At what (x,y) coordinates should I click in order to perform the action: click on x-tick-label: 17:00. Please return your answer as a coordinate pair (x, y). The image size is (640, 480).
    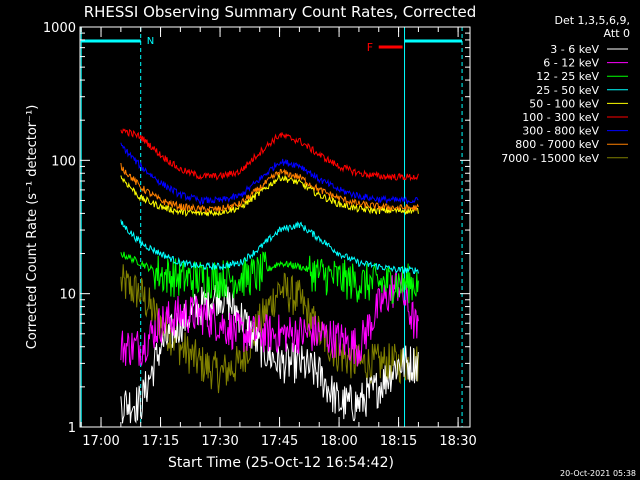
    Looking at the image, I should click on (100, 441).